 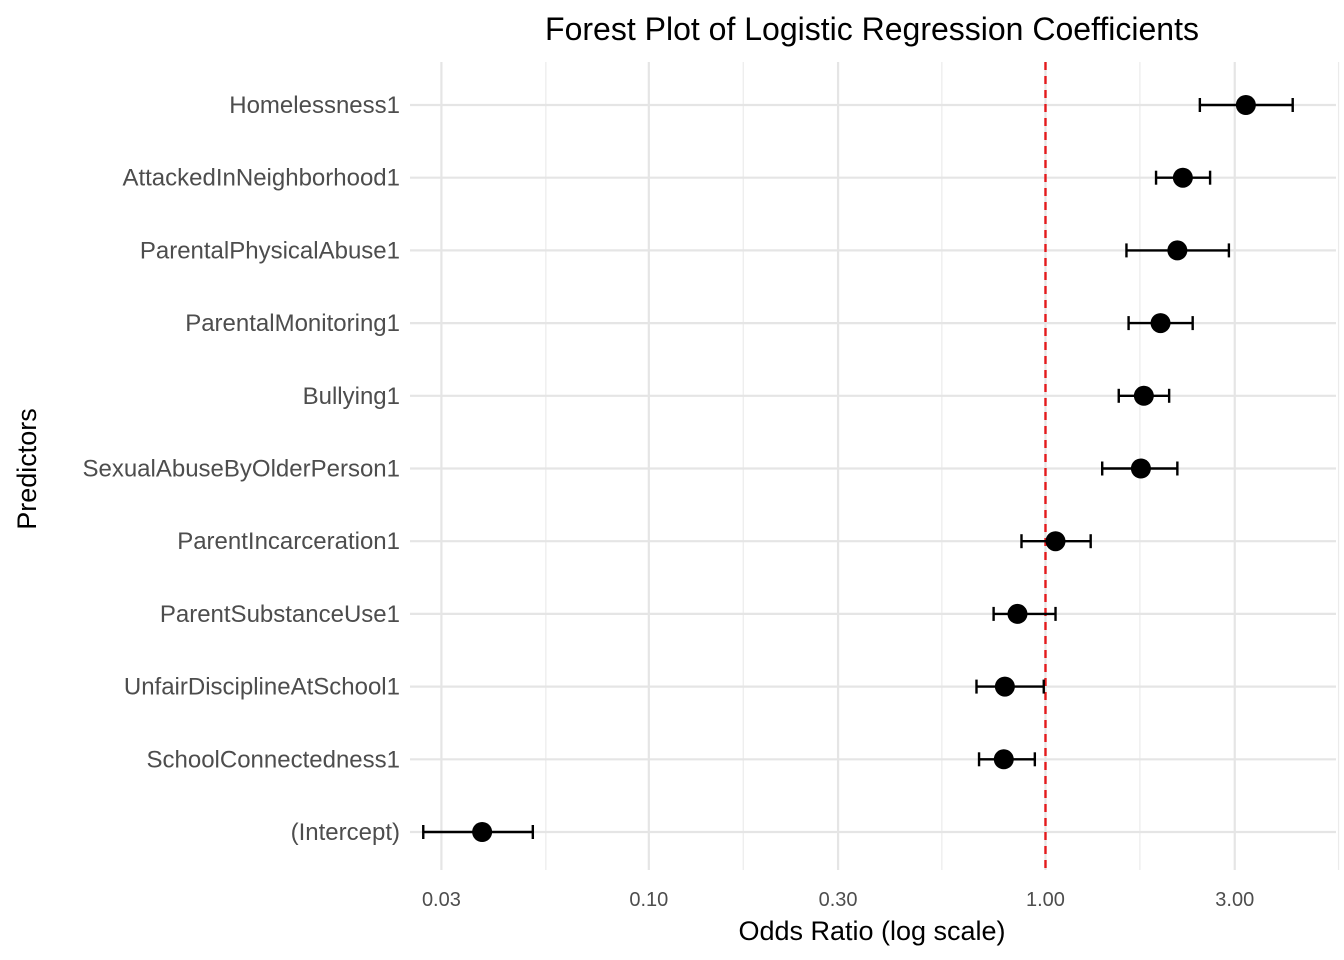 I want to click on x-tick-label: 0.30, so click(x=838, y=900).